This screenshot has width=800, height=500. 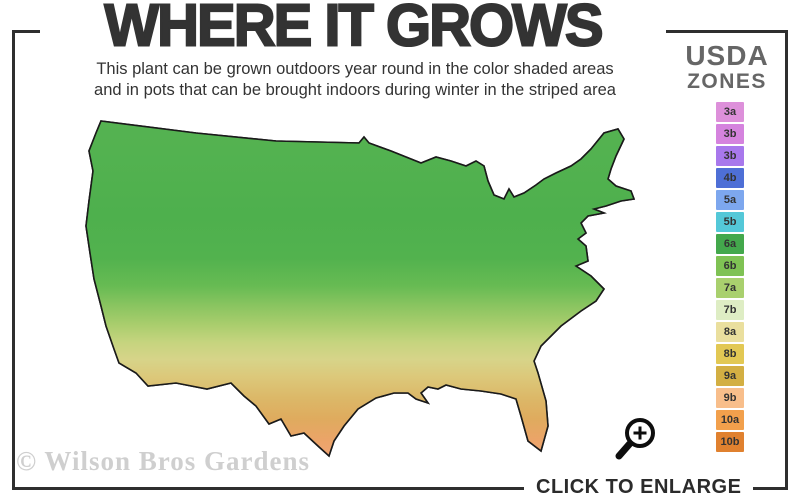 What do you see at coordinates (730, 200) in the screenshot?
I see `zone-swatch-5a-4: 5a` at bounding box center [730, 200].